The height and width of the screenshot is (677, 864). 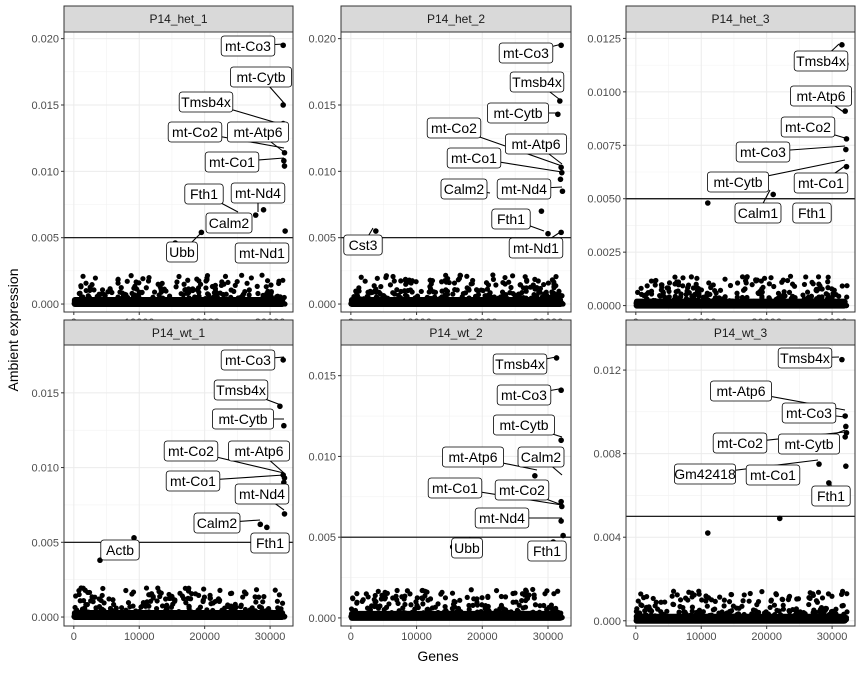 What do you see at coordinates (45, 394) in the screenshot?
I see `y-tick-label: 0.015` at bounding box center [45, 394].